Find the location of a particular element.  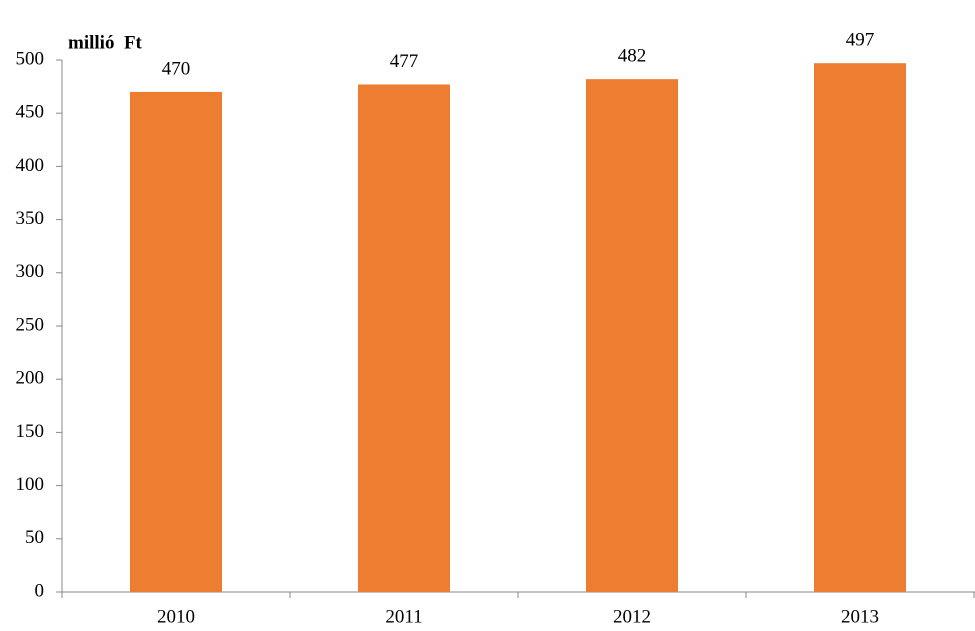

data-label: 482 is located at coordinates (632, 56).